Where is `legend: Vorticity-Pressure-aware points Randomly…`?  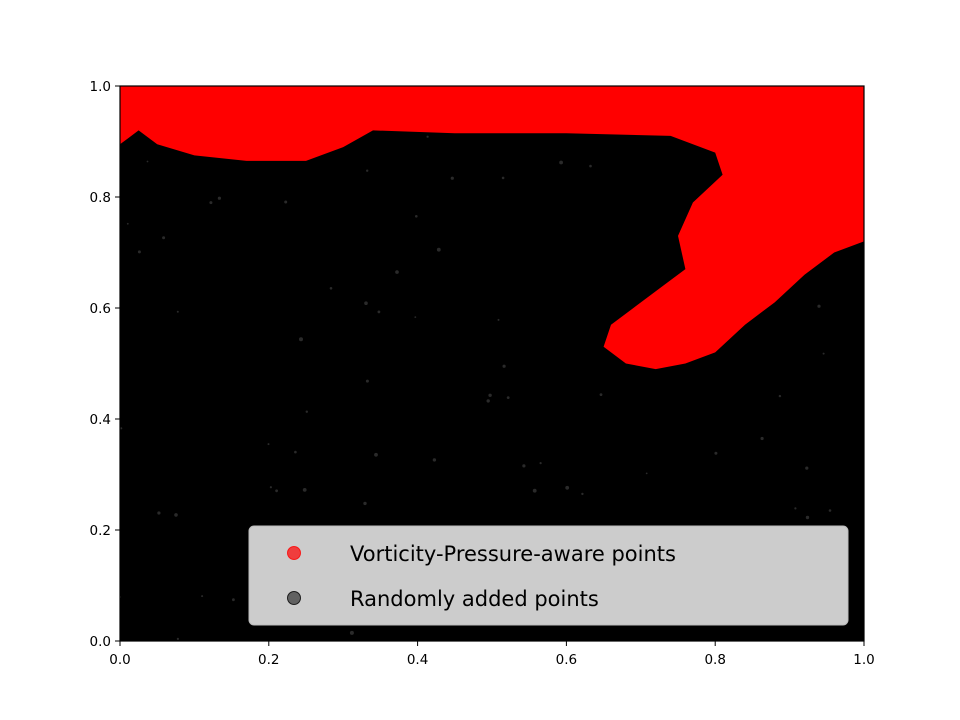 legend: Vorticity-Pressure-aware points Randomly… is located at coordinates (548, 575).